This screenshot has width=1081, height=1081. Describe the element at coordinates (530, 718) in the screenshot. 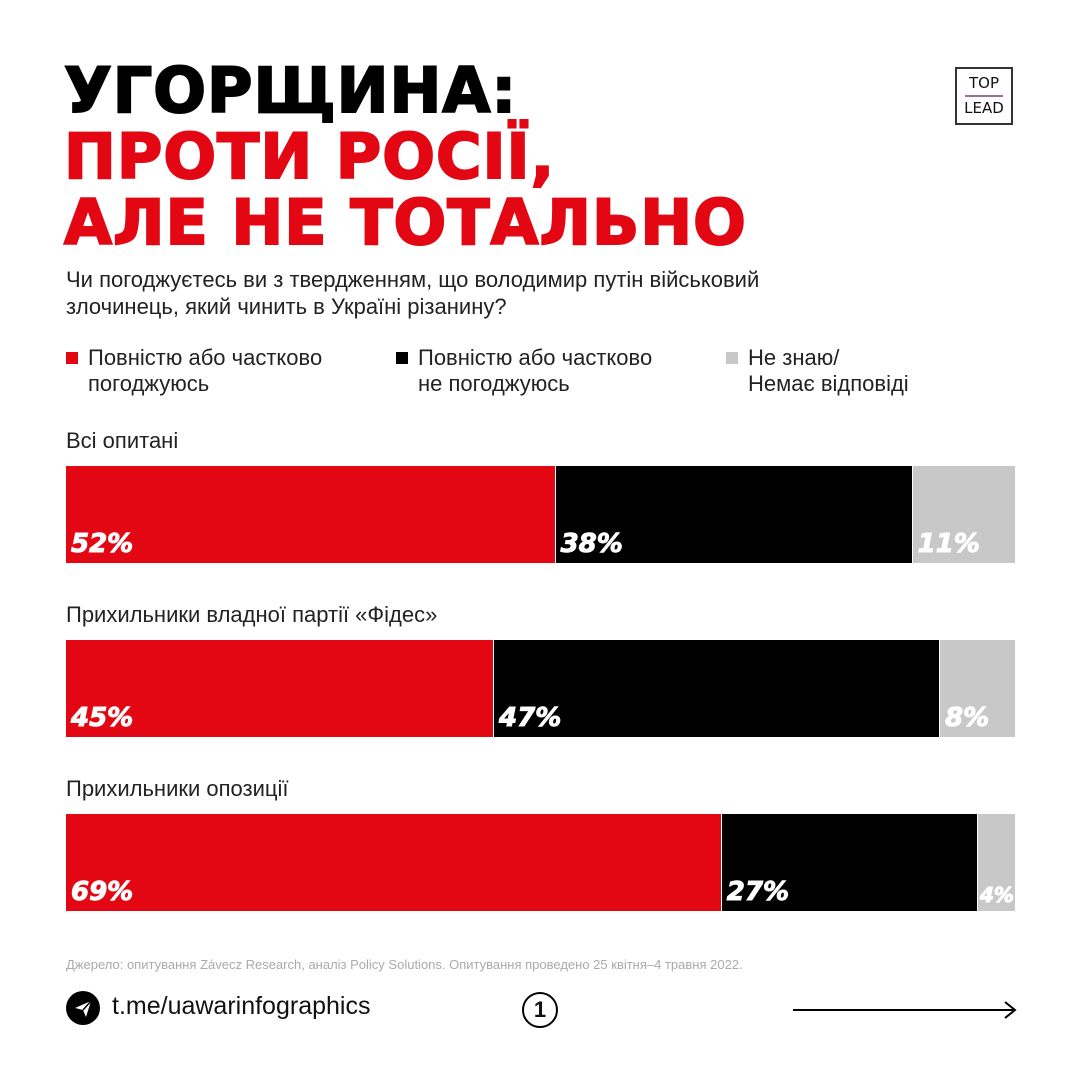

I see `data-label: 47%` at that location.